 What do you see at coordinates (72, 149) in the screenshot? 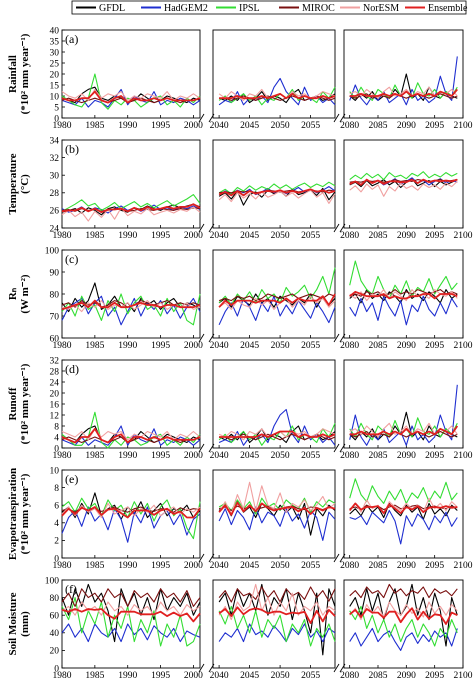
I see `panel-letter: (b)` at bounding box center [72, 149].